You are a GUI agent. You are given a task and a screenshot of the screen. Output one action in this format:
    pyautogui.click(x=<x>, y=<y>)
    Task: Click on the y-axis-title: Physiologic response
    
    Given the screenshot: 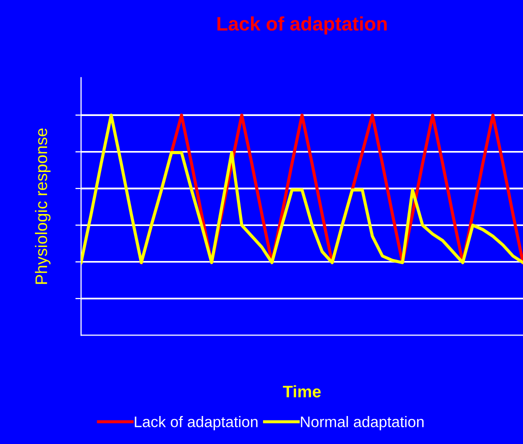 What is the action you would take?
    pyautogui.click(x=42, y=206)
    